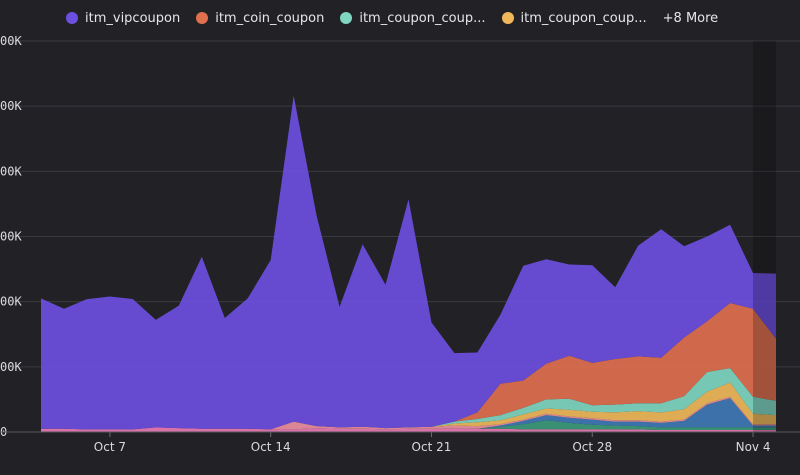  I want to click on legend-item: itm_coin_coupon, so click(260, 18).